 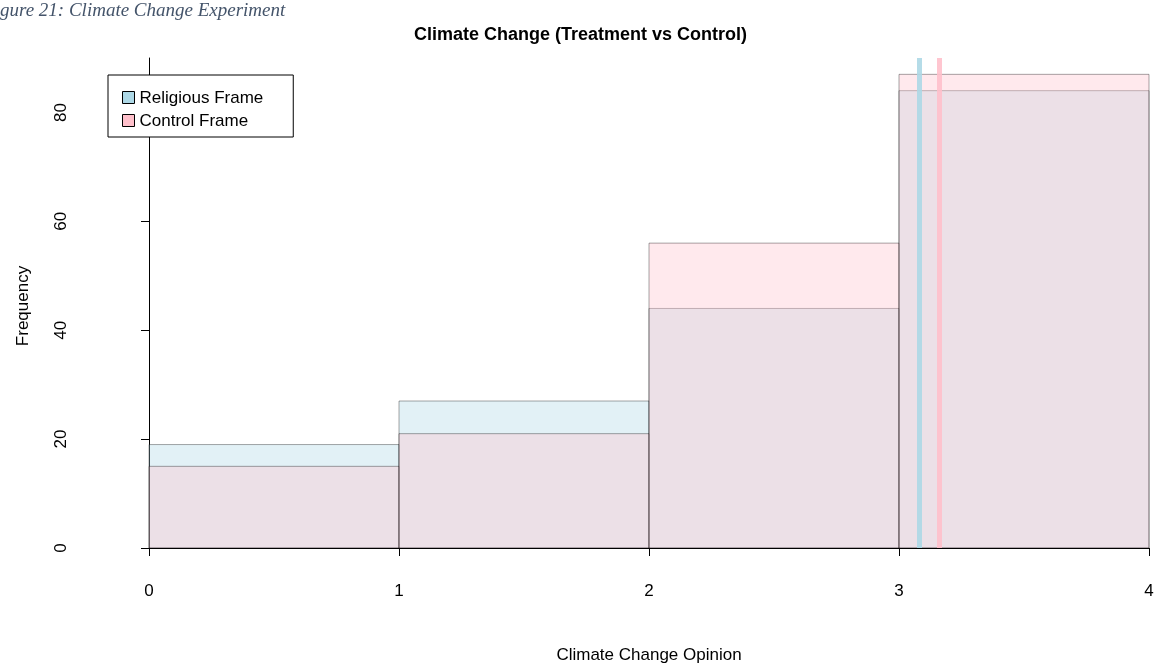 What do you see at coordinates (1149, 590) in the screenshot?
I see `x-tick-label: 4` at bounding box center [1149, 590].